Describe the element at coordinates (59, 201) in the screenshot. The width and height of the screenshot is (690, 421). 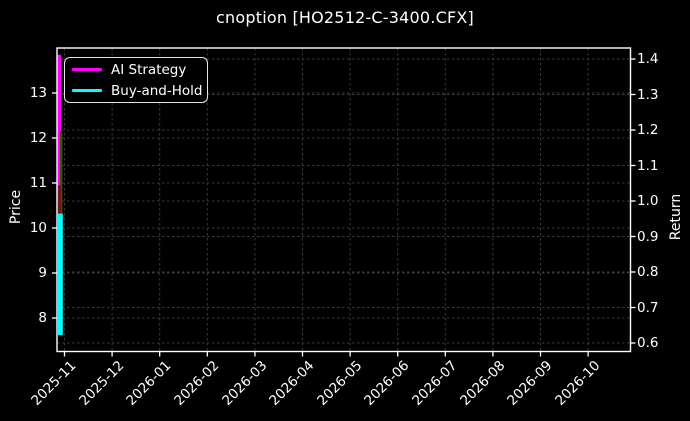
I see `series-overlap-maroon` at that location.